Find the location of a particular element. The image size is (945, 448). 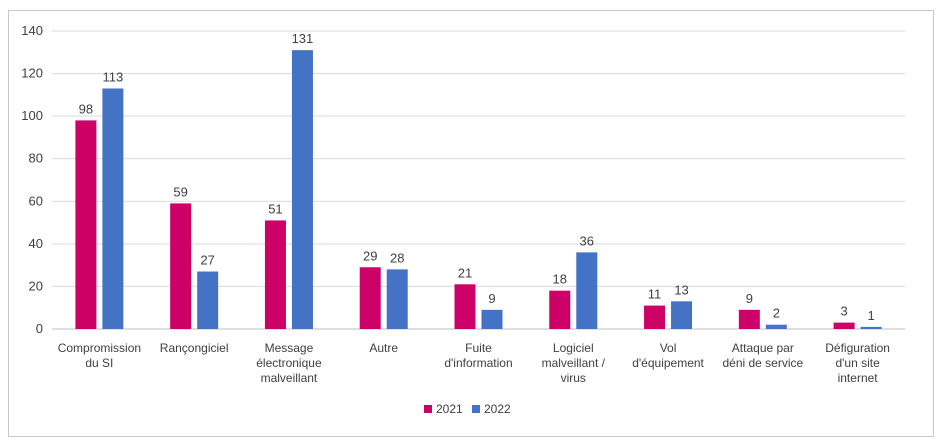

data-label-2022: 9 is located at coordinates (491, 298).